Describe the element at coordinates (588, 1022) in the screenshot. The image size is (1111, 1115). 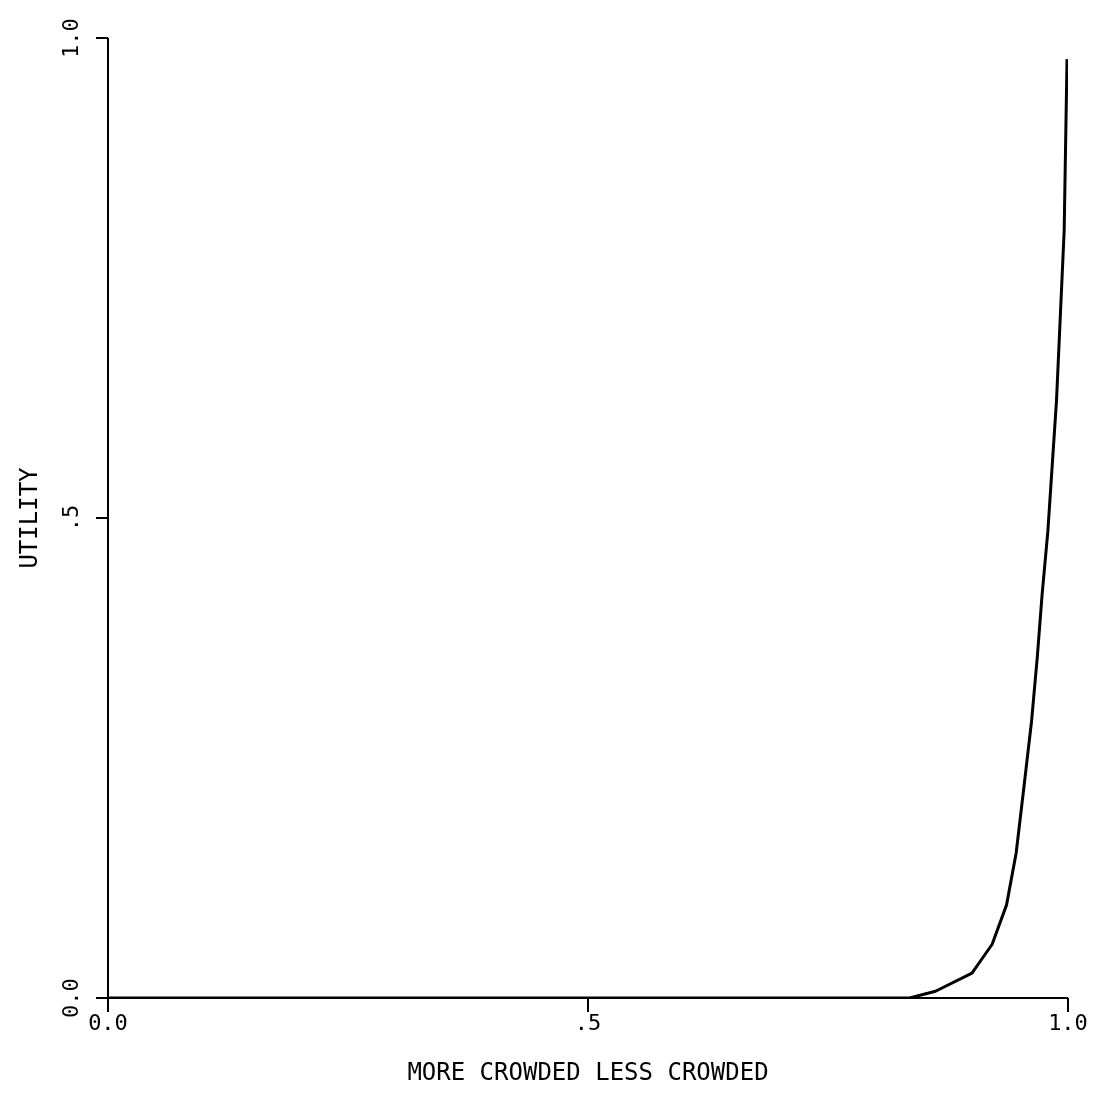
I see `x-tick-label: .5` at that location.